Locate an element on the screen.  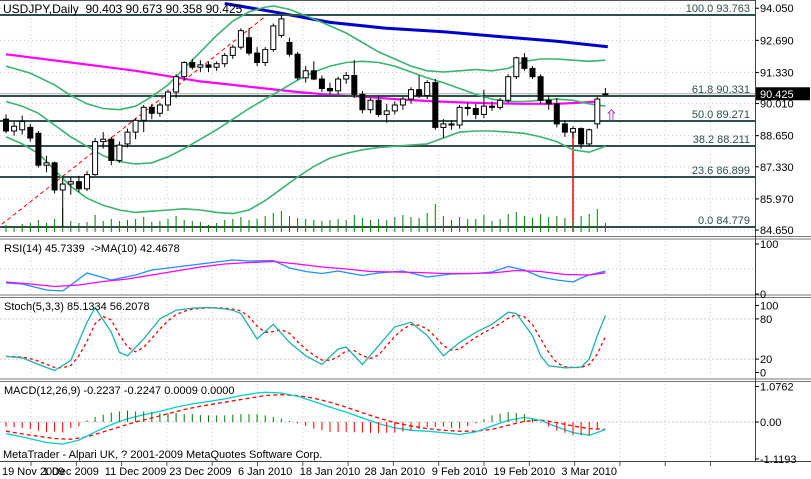
price-axis-label: 94.050 is located at coordinates (777, 9).